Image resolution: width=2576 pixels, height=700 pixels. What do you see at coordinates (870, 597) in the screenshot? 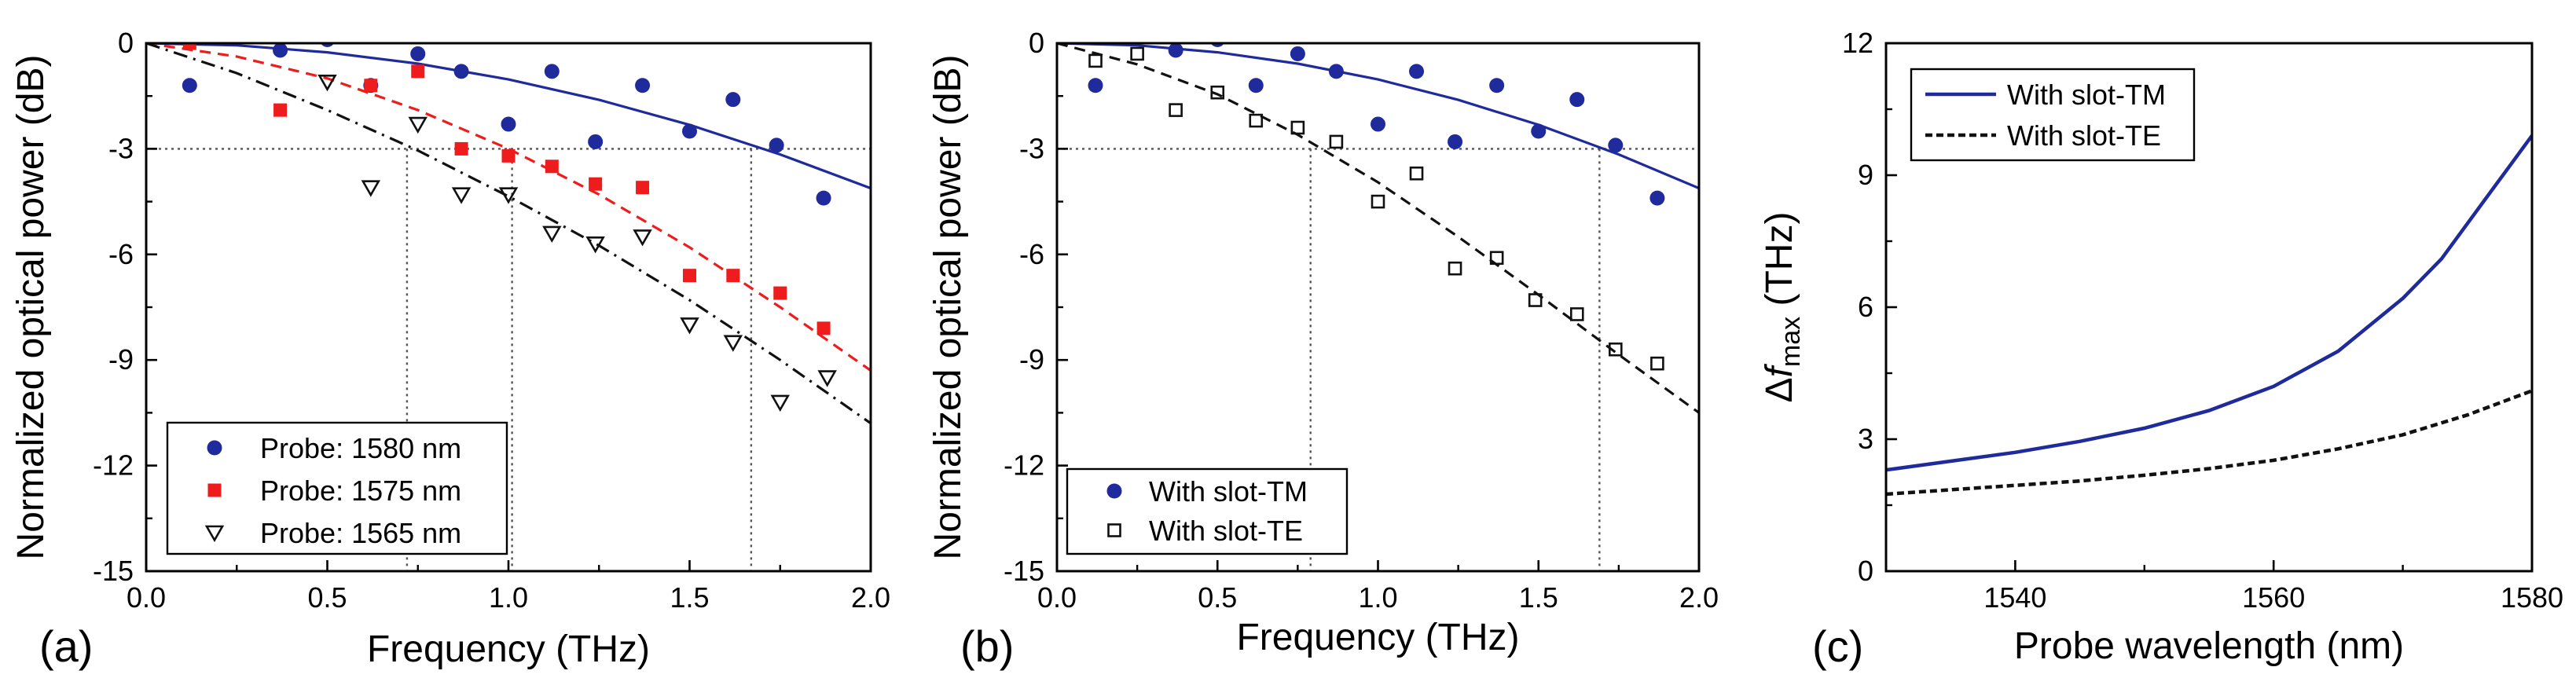
I see `x-tick-label: 2.0` at bounding box center [870, 597].